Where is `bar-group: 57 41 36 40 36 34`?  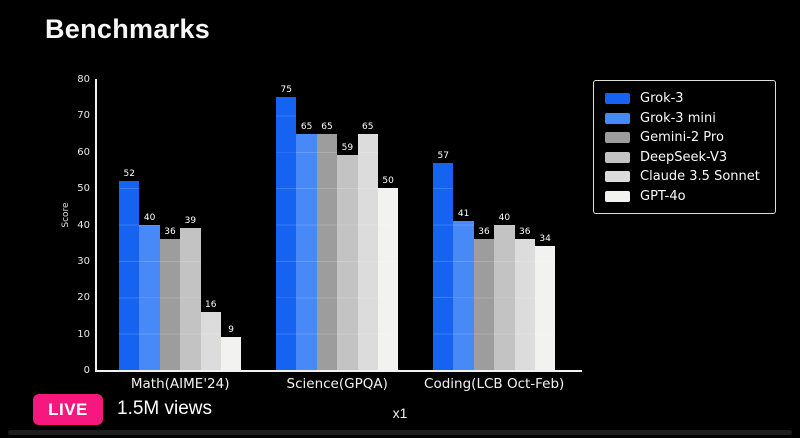
bar-group: 57 41 36 40 36 34 is located at coordinates (494, 224).